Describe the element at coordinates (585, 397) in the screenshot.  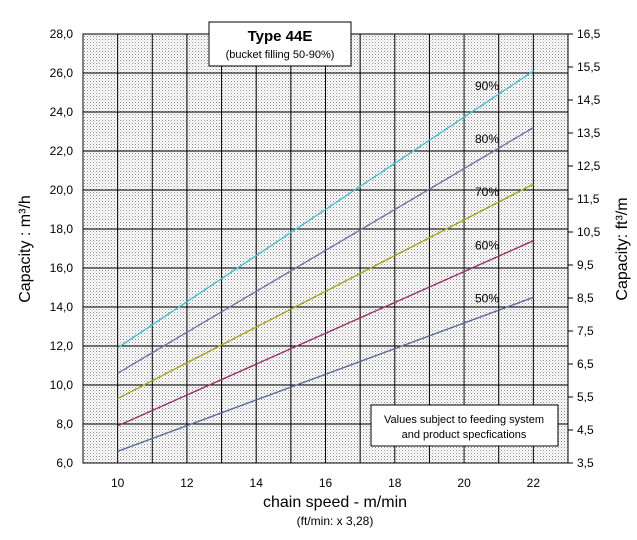
I see `y-right-tick-label: 5,5` at that location.